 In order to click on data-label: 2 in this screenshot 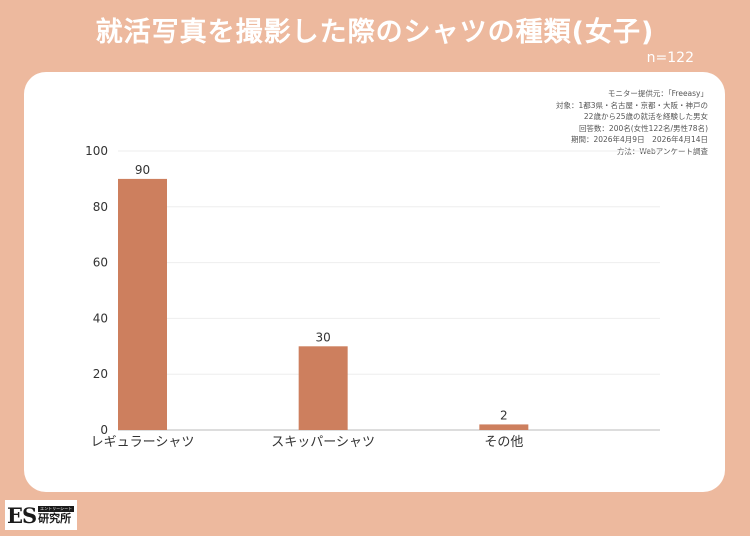, I will do `click(504, 415)`.